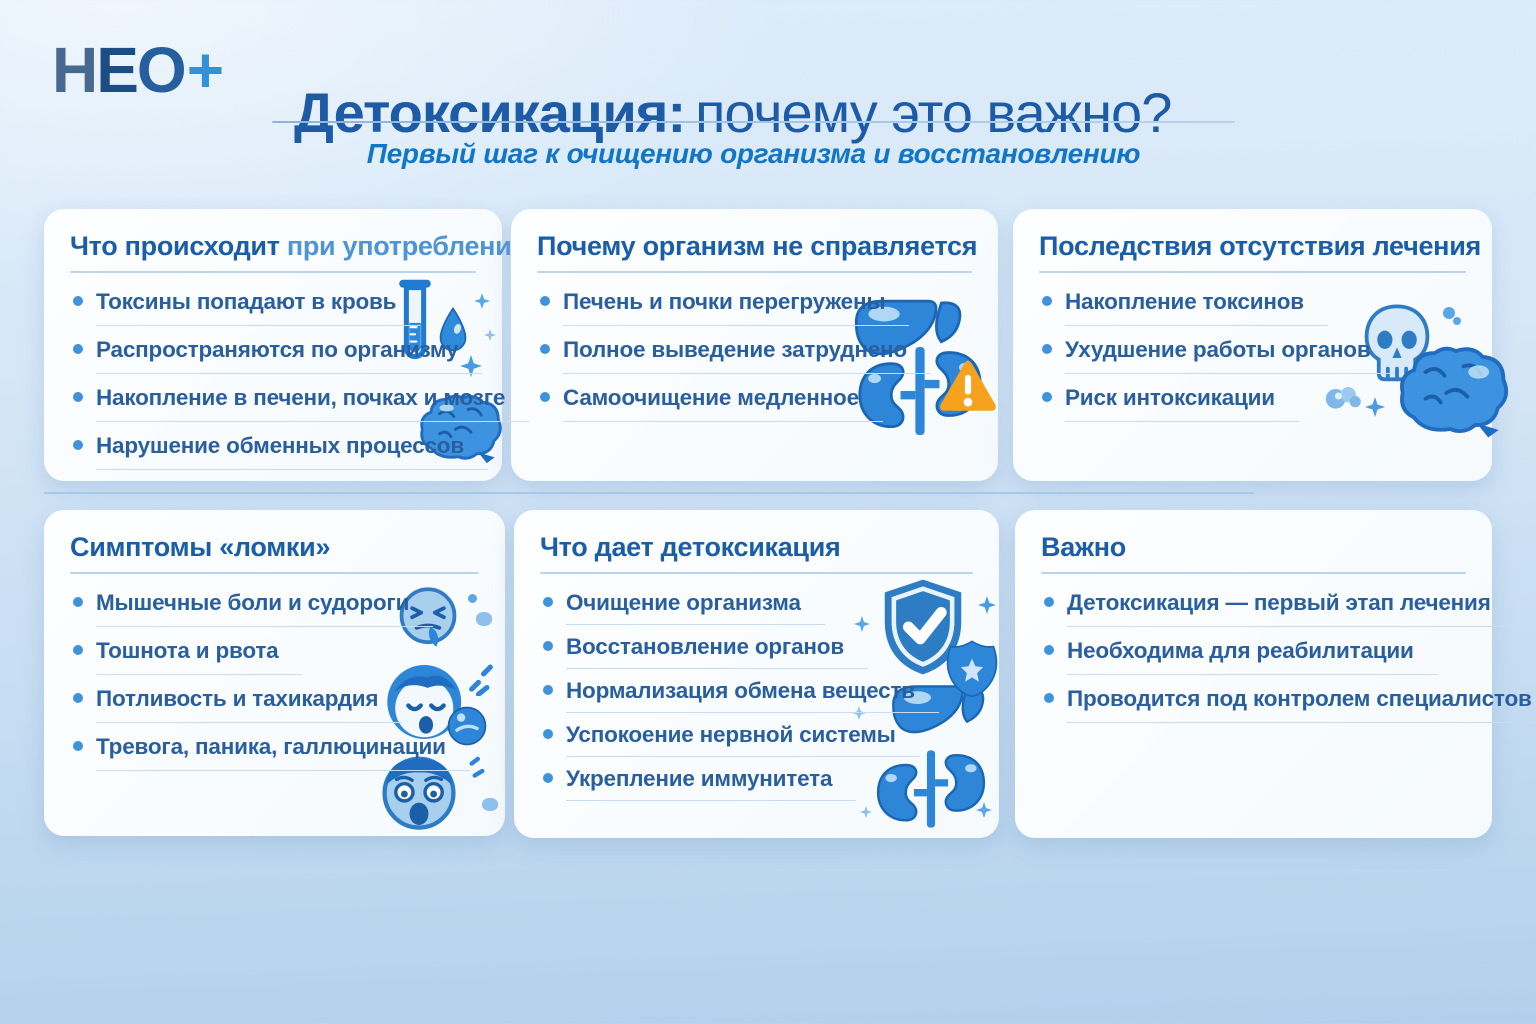 This screenshot has width=1536, height=1024. I want to click on logo-letter: Е, so click(117, 70).